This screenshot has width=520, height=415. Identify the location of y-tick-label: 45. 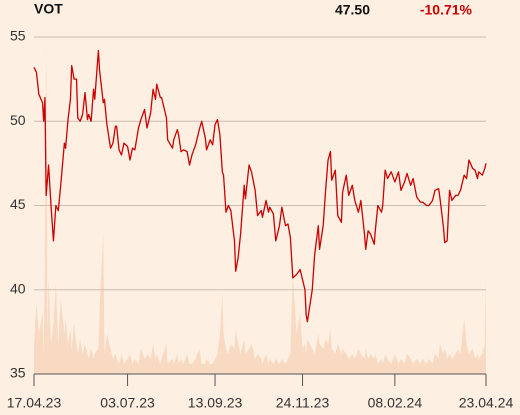
(18, 204).